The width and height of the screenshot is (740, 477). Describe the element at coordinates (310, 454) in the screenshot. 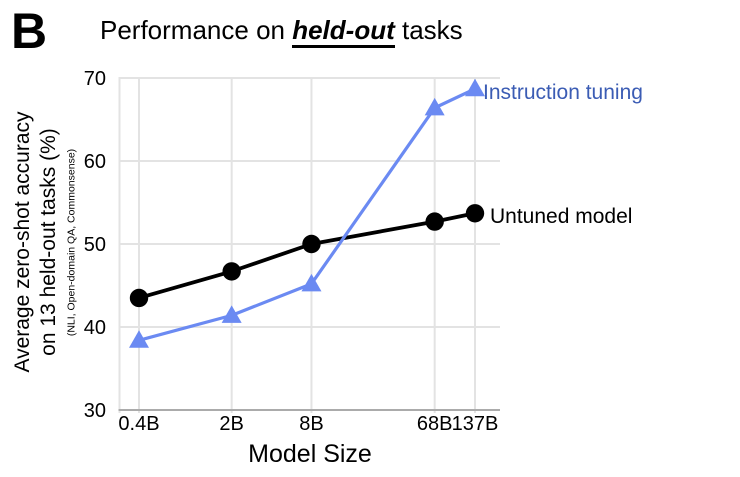

I see `x-axis-label: Model Size` at that location.